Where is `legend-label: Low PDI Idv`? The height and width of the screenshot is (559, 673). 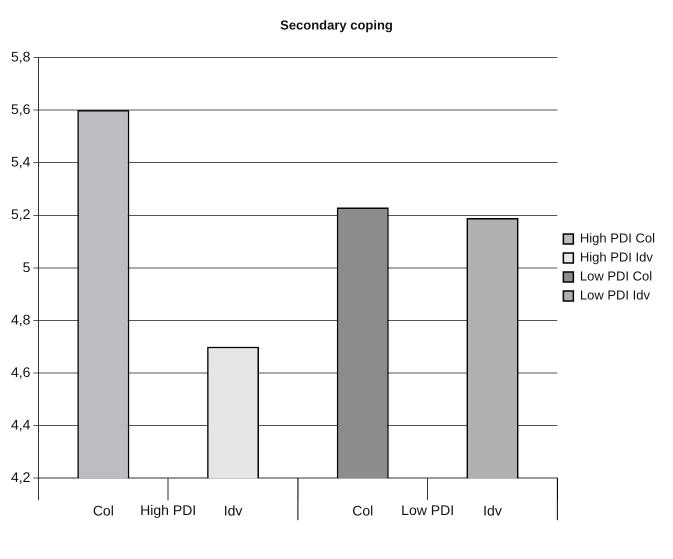
legend-label: Low PDI Idv is located at coordinates (615, 295).